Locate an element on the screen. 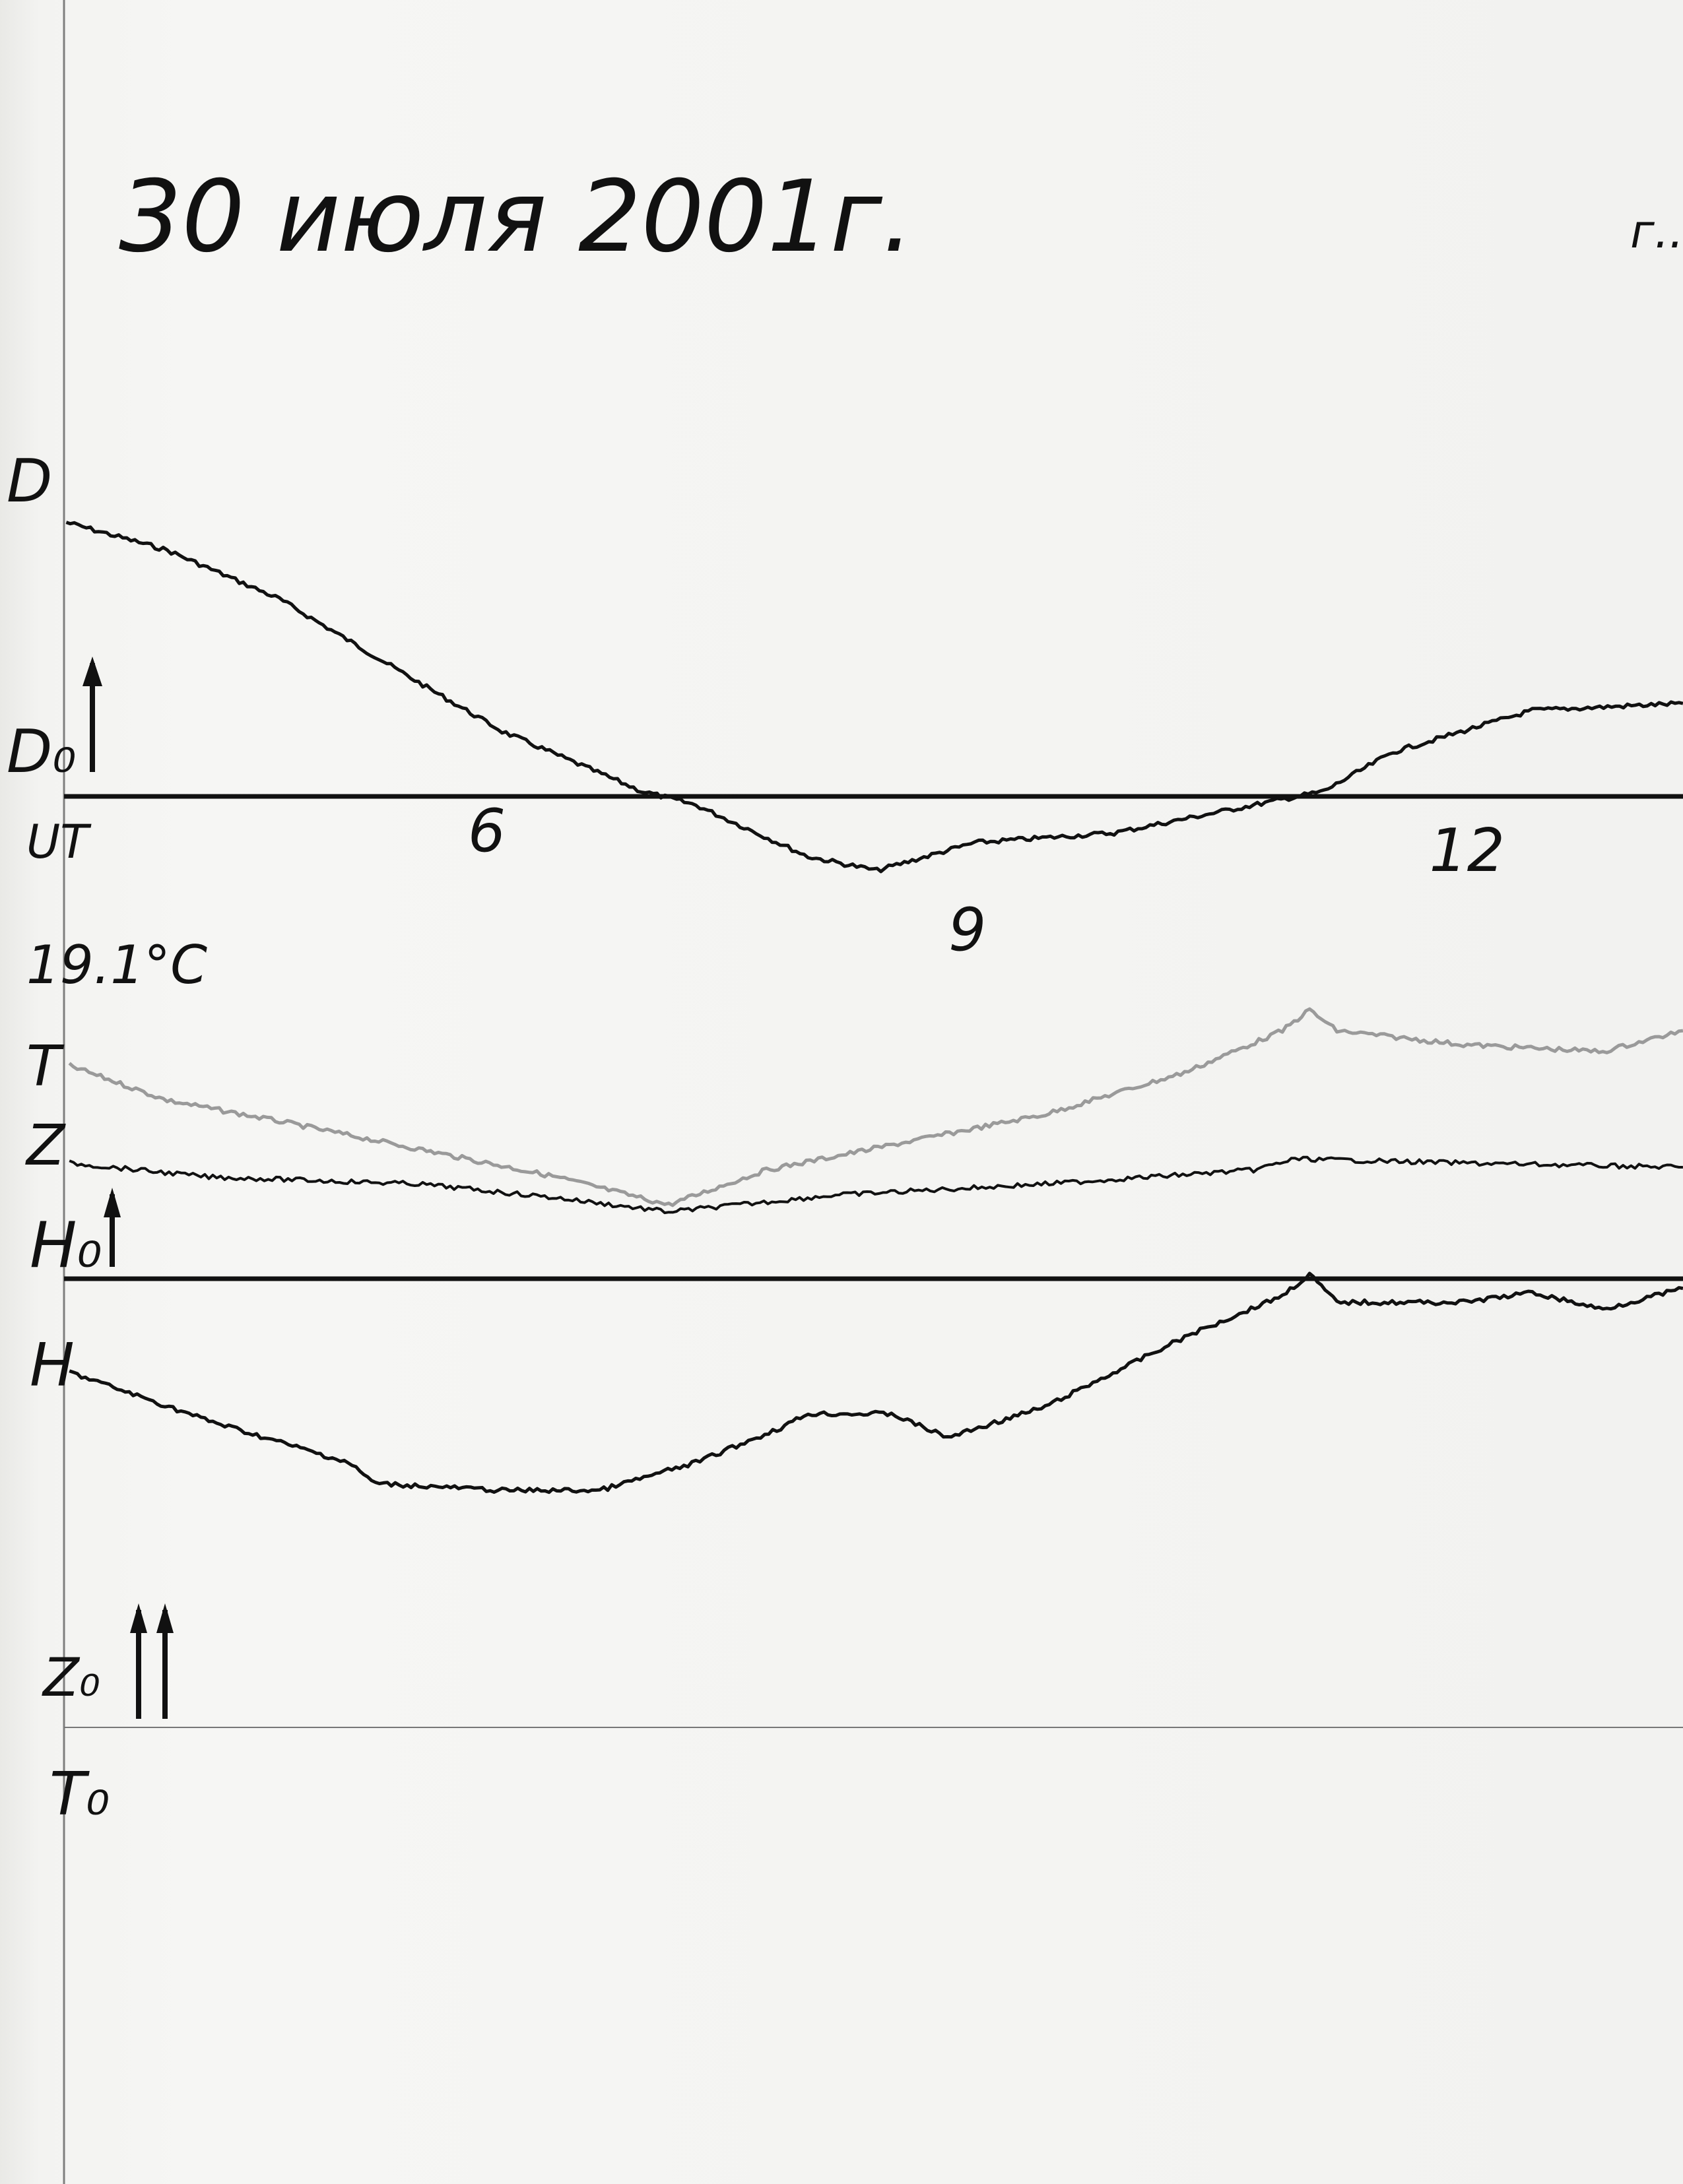 This screenshot has height=2184, width=1683. trace-h is located at coordinates (876, 1382).